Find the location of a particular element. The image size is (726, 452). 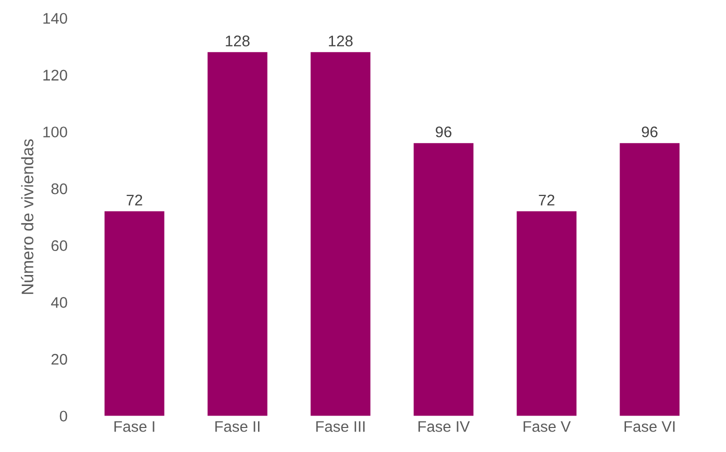

x-tick-label: Fase III is located at coordinates (340, 426).